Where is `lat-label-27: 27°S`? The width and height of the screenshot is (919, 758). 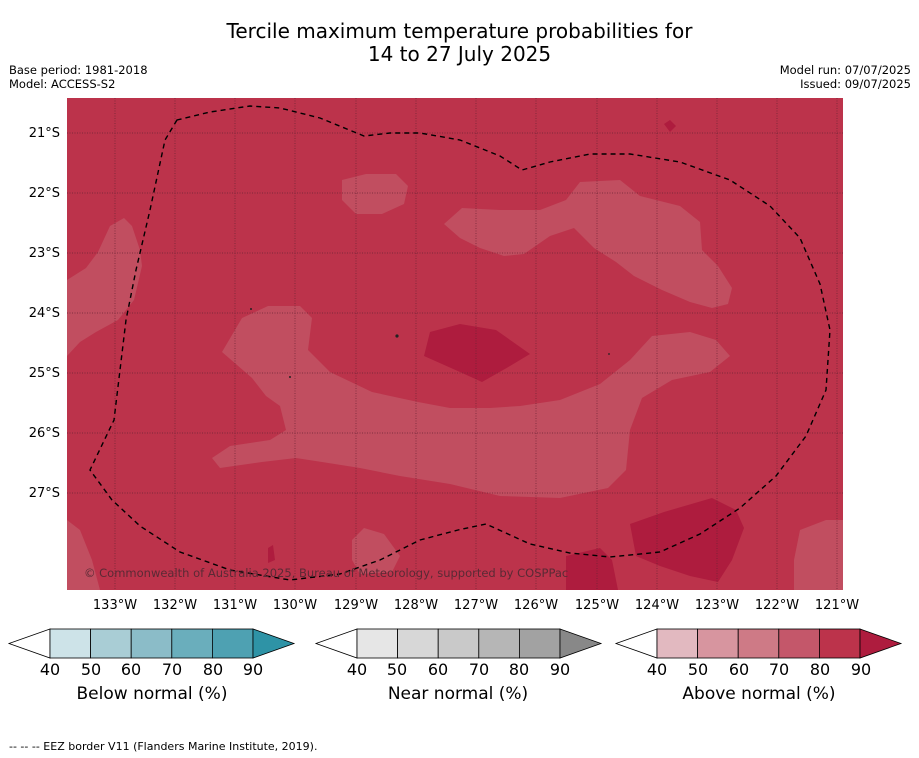
lat-label-27: 27°S is located at coordinates (44, 493).